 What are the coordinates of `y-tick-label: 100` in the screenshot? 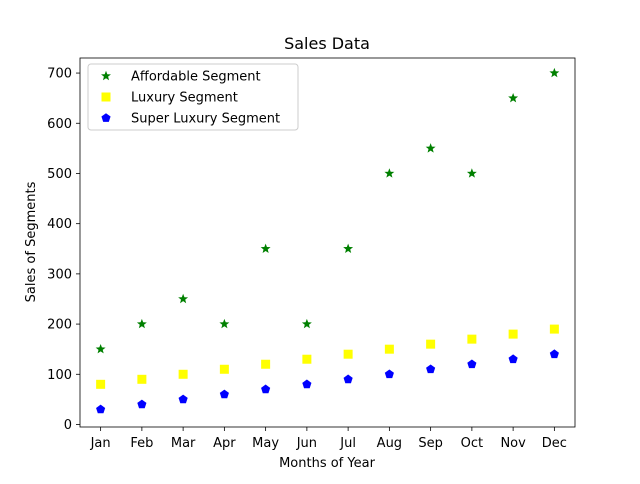 It's located at (59, 375).